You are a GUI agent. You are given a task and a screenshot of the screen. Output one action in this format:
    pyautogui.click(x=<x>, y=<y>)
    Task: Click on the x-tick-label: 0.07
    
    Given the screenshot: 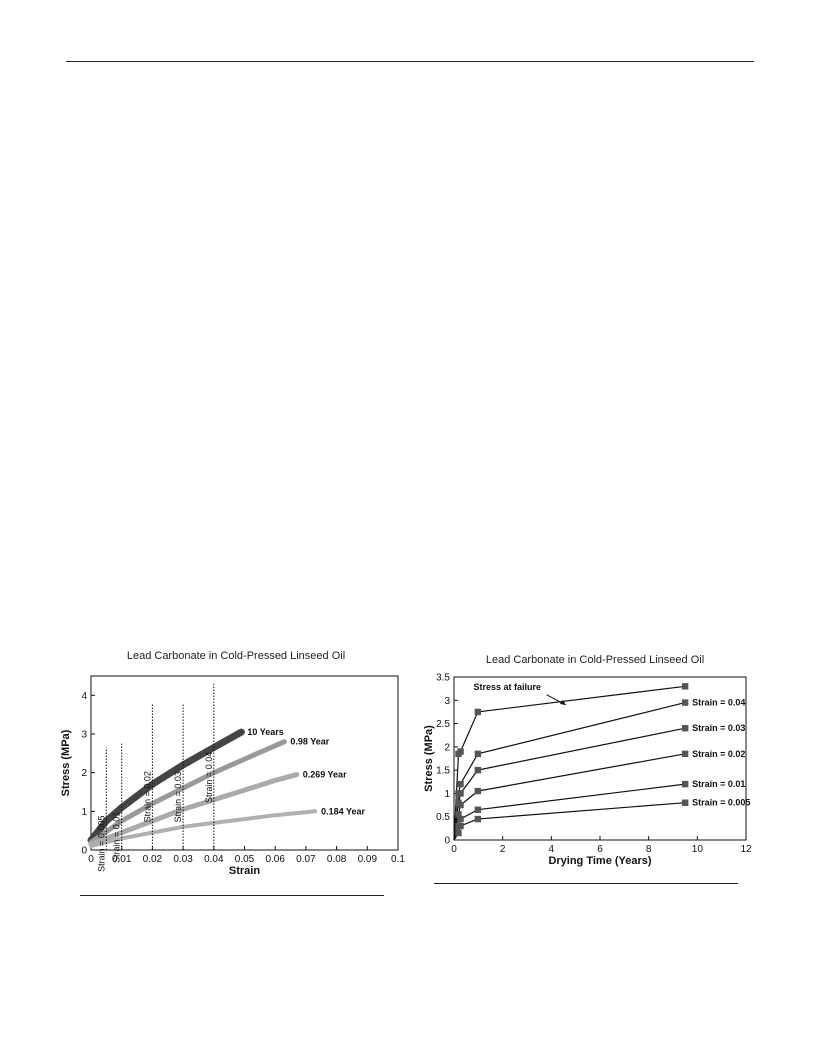 What is the action you would take?
    pyautogui.click(x=306, y=859)
    